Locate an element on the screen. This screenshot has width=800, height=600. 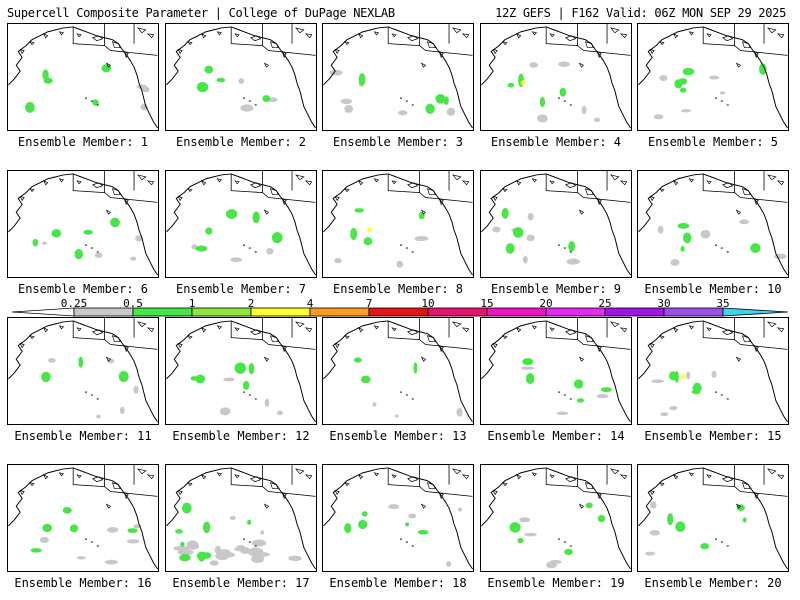
ensemble-member-label: Ensemble Member: 20 is located at coordinates (713, 583).